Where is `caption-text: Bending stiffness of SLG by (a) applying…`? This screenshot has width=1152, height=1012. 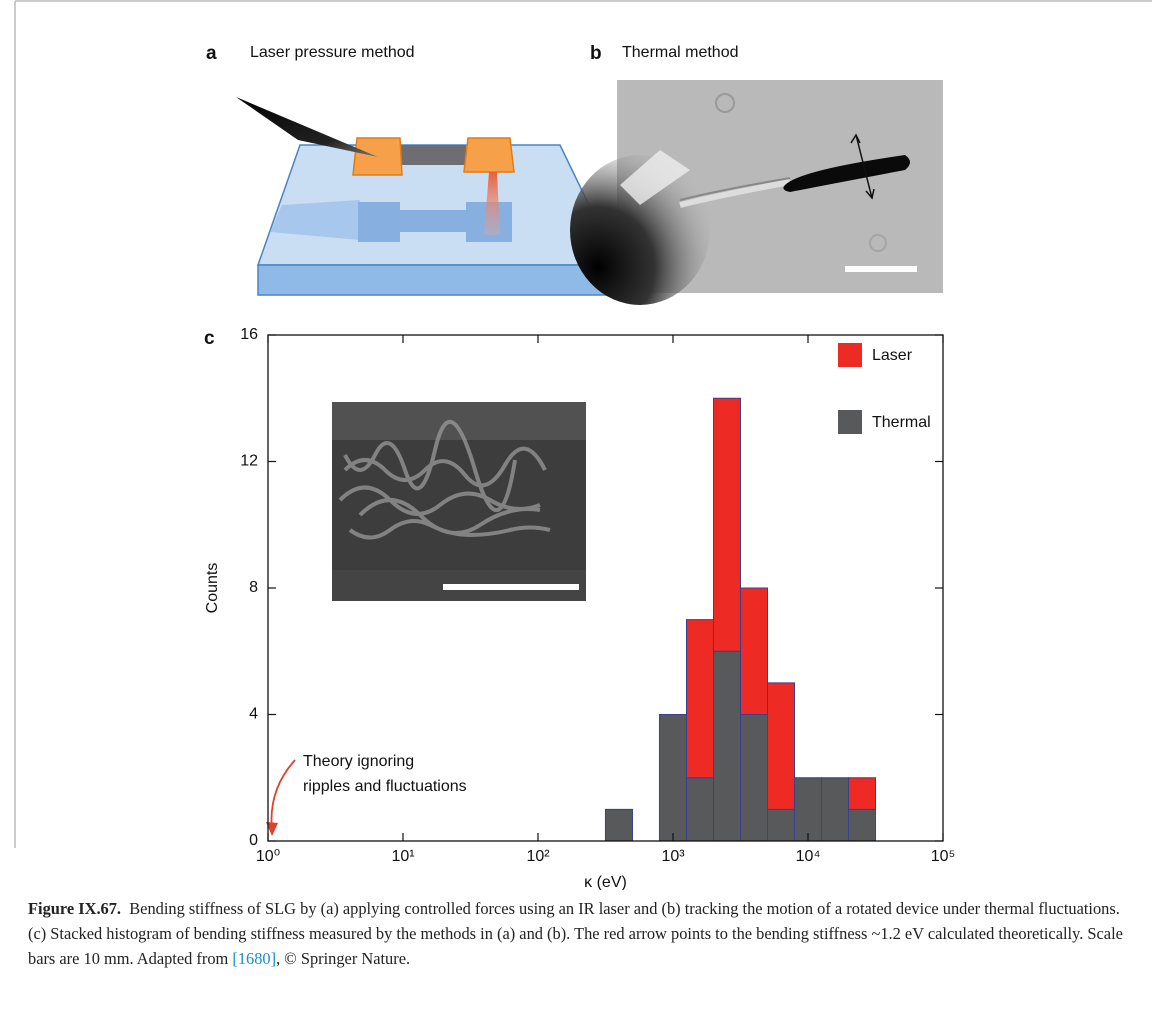
caption-text: Bending stiffness of SLG by (a) applying… is located at coordinates (575, 933).